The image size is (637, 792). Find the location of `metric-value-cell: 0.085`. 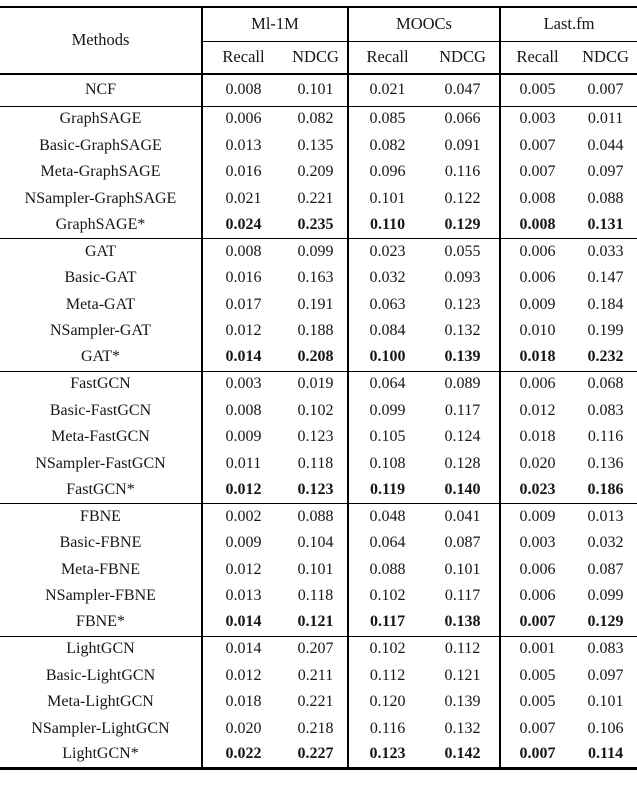

metric-value-cell: 0.085 is located at coordinates (387, 119).